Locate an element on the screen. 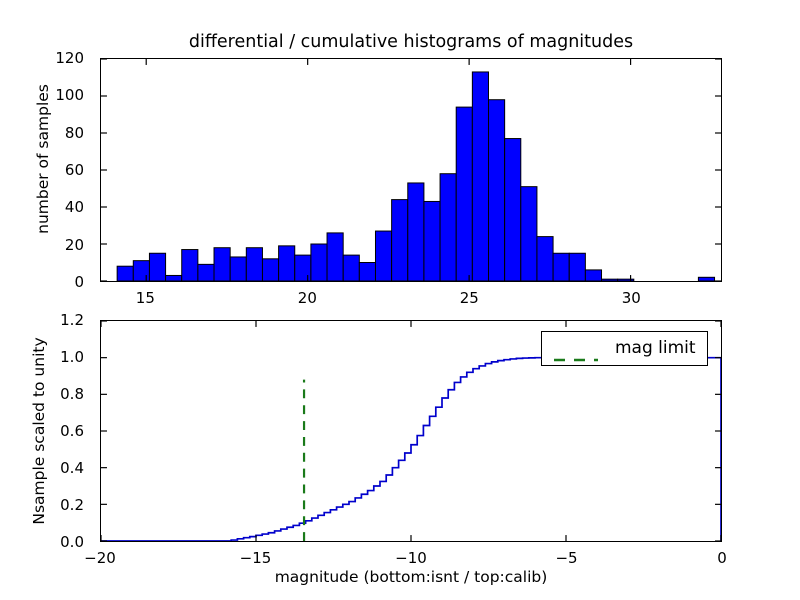 The height and width of the screenshot is (600, 800). top-ytick-label: 60 is located at coordinates (74, 170).